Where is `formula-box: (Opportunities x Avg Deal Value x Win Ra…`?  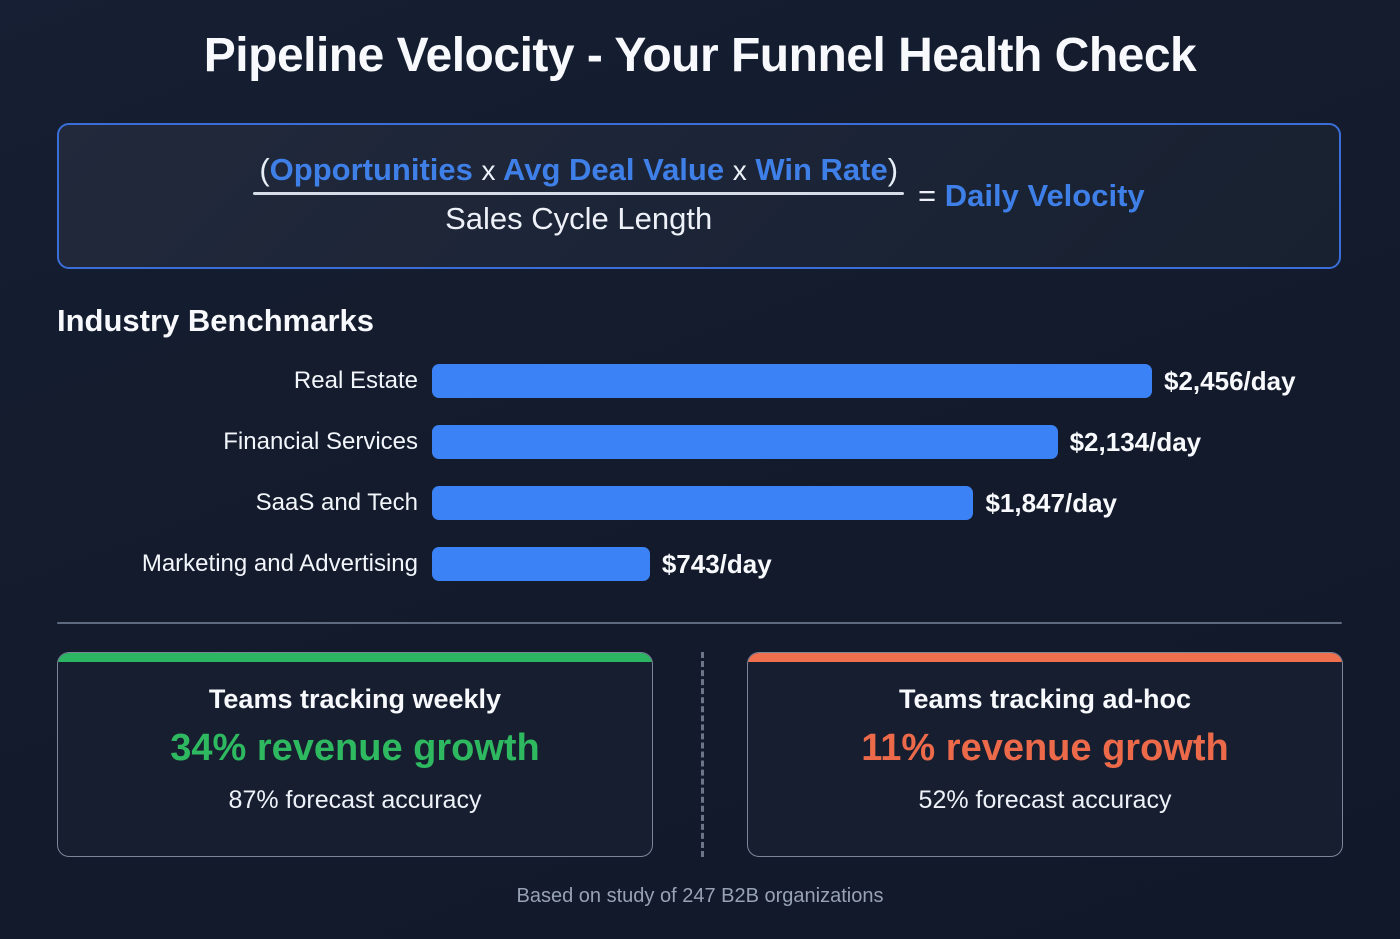 formula-box: (Opportunities x Avg Deal Value x Win Ra… is located at coordinates (699, 196).